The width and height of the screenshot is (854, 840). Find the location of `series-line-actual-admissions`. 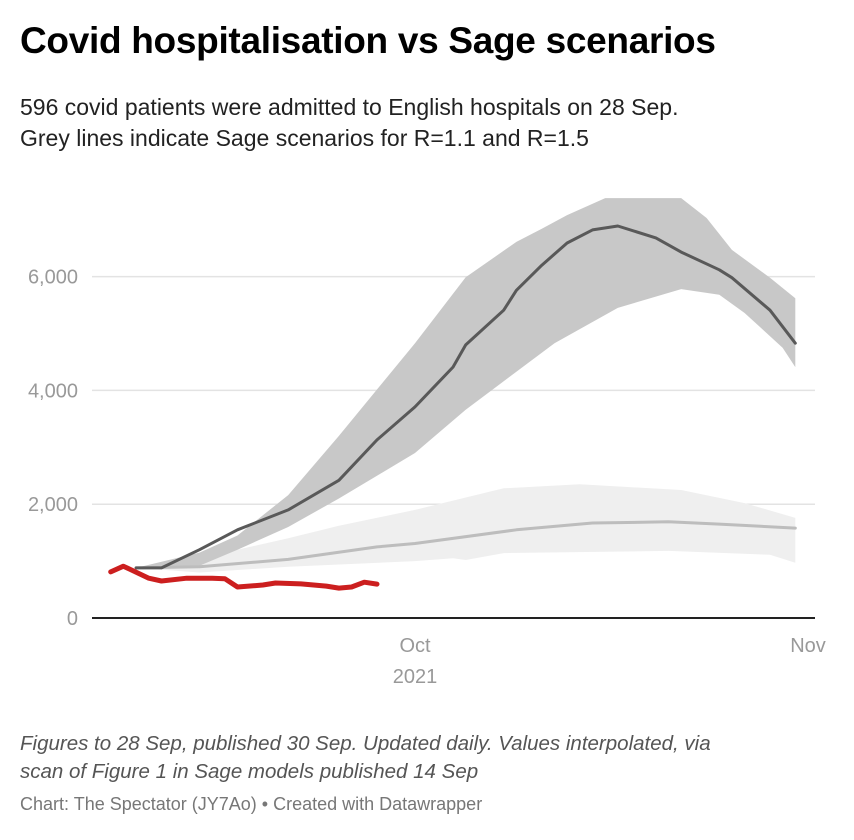

series-line-actual-admissions is located at coordinates (244, 577).